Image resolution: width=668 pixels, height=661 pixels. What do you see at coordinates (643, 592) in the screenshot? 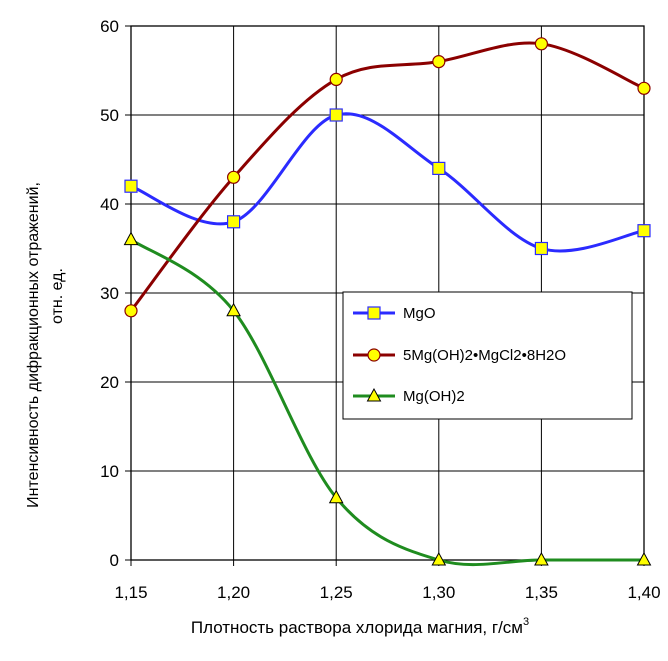
I see `x-tick-label: 1,40` at bounding box center [643, 592].